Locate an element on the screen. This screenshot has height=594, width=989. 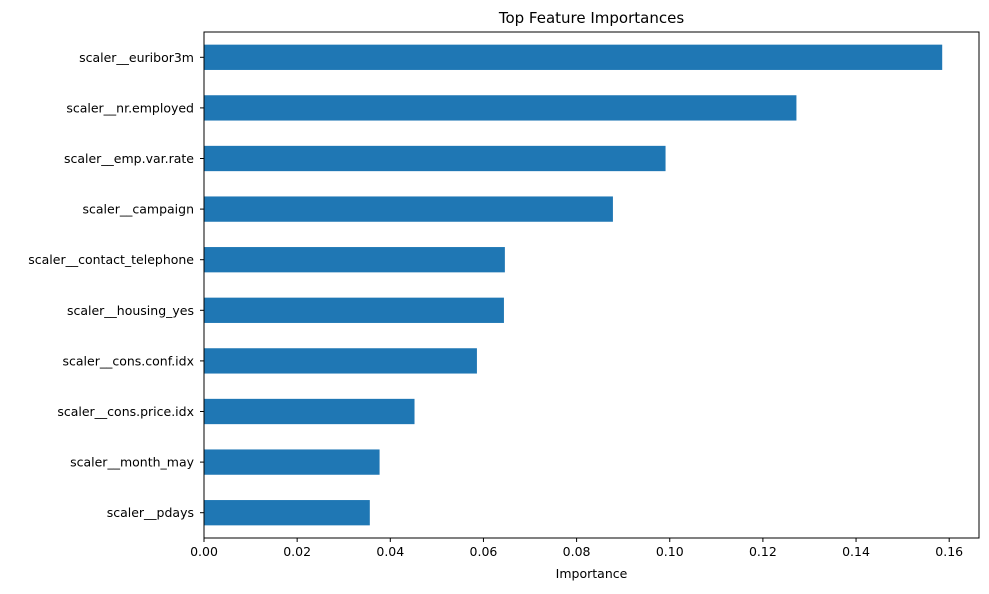
y-tick-label-scaler-euribor3m: scaler__euribor3m is located at coordinates (136, 57).